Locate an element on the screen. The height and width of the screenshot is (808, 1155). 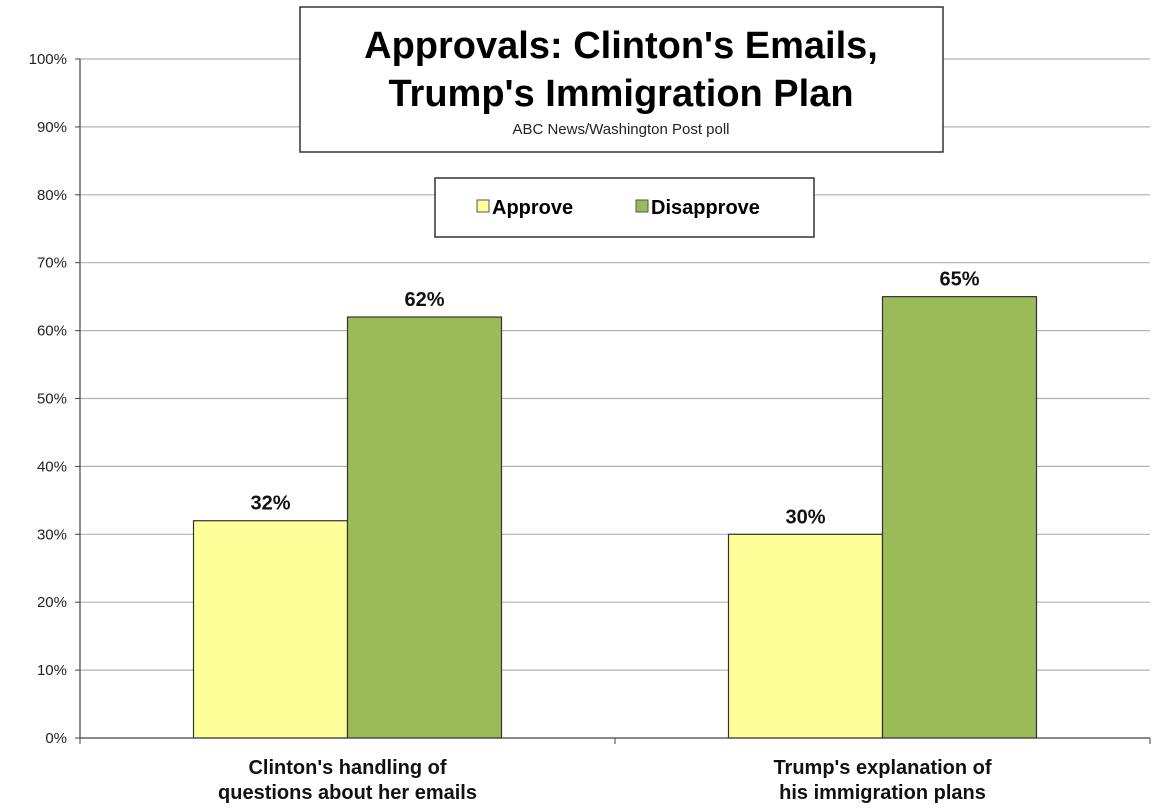
y-tick-label: 80% is located at coordinates (52, 195).